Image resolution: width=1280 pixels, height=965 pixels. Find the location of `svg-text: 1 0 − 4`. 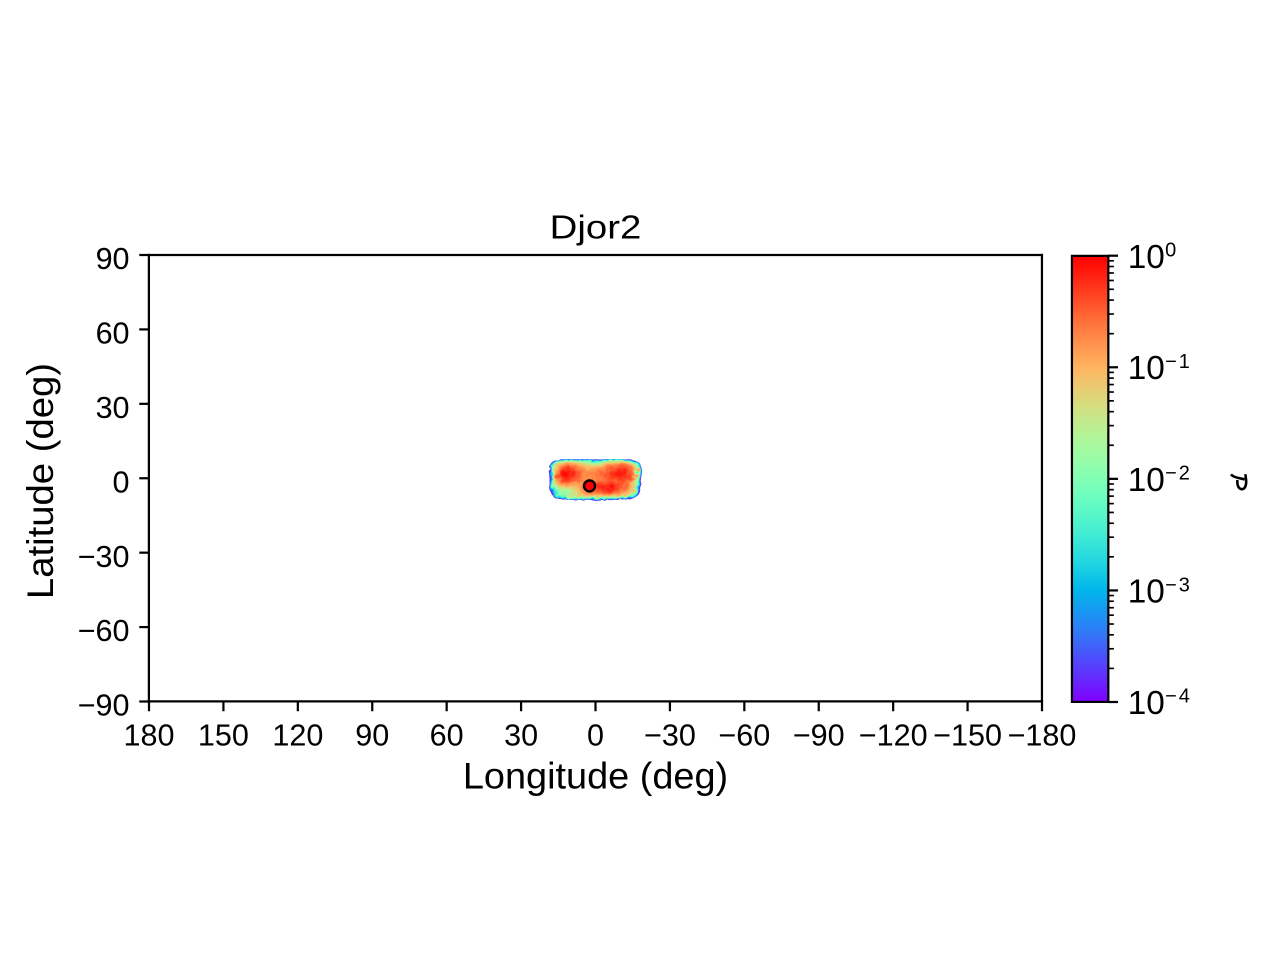

svg-text: 1 0 − 4 is located at coordinates (1159, 694).